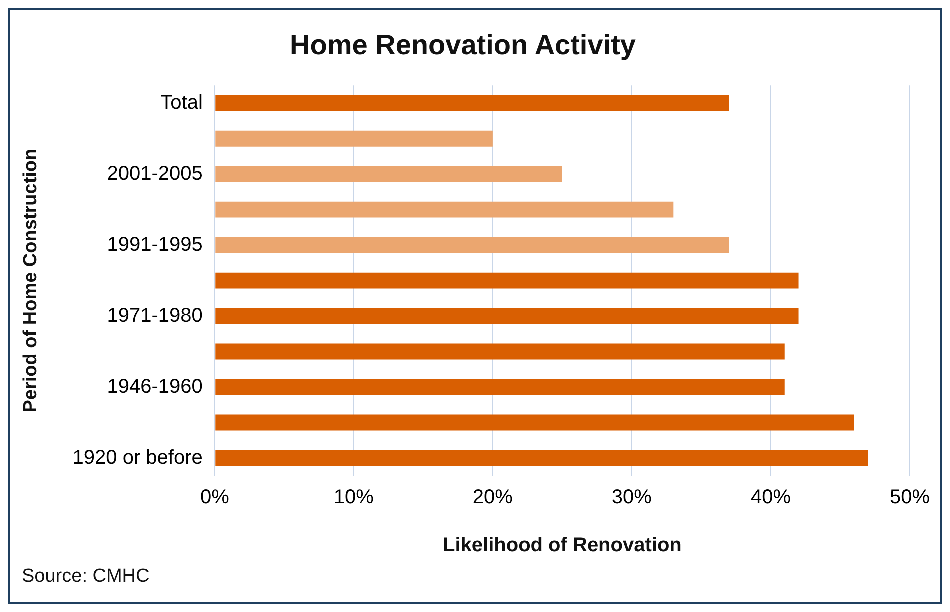 The height and width of the screenshot is (612, 950). What do you see at coordinates (181, 103) in the screenshot?
I see `y-tick-label: Total` at bounding box center [181, 103].